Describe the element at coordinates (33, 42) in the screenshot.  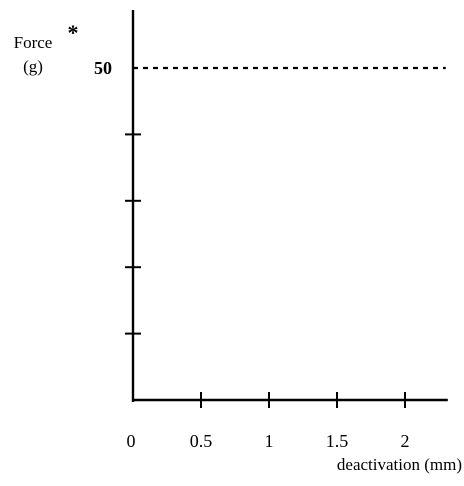
I see `y-axis-title-line-1: Force` at that location.